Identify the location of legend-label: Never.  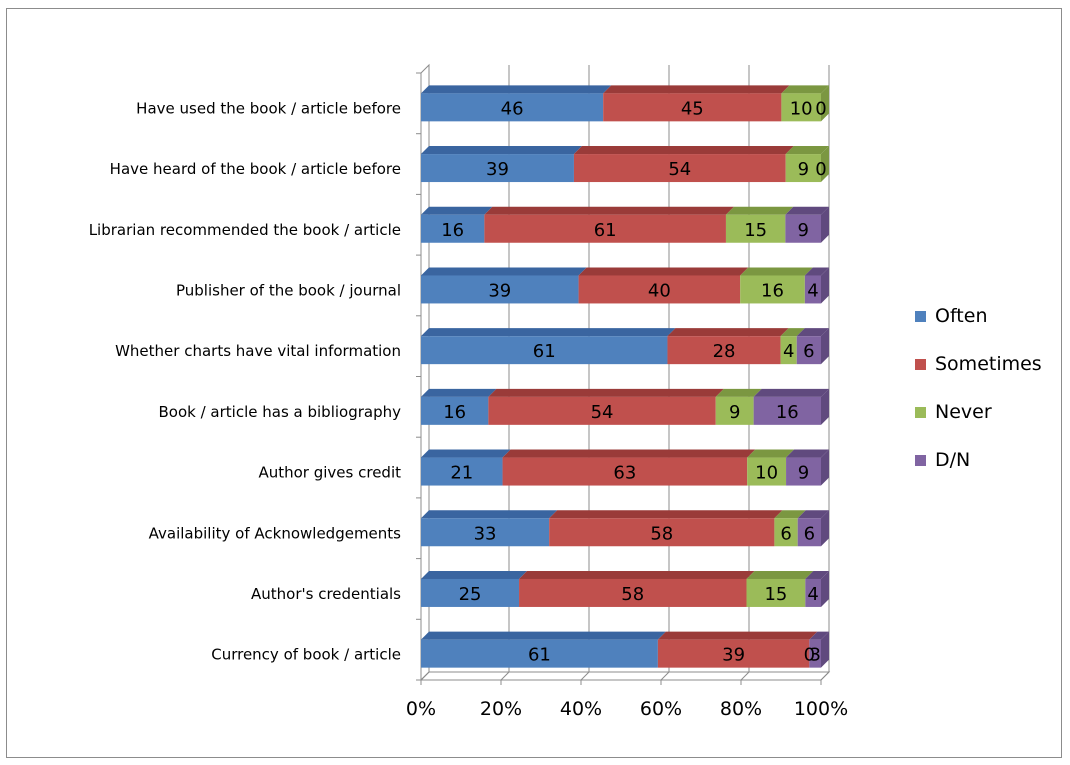
(963, 412).